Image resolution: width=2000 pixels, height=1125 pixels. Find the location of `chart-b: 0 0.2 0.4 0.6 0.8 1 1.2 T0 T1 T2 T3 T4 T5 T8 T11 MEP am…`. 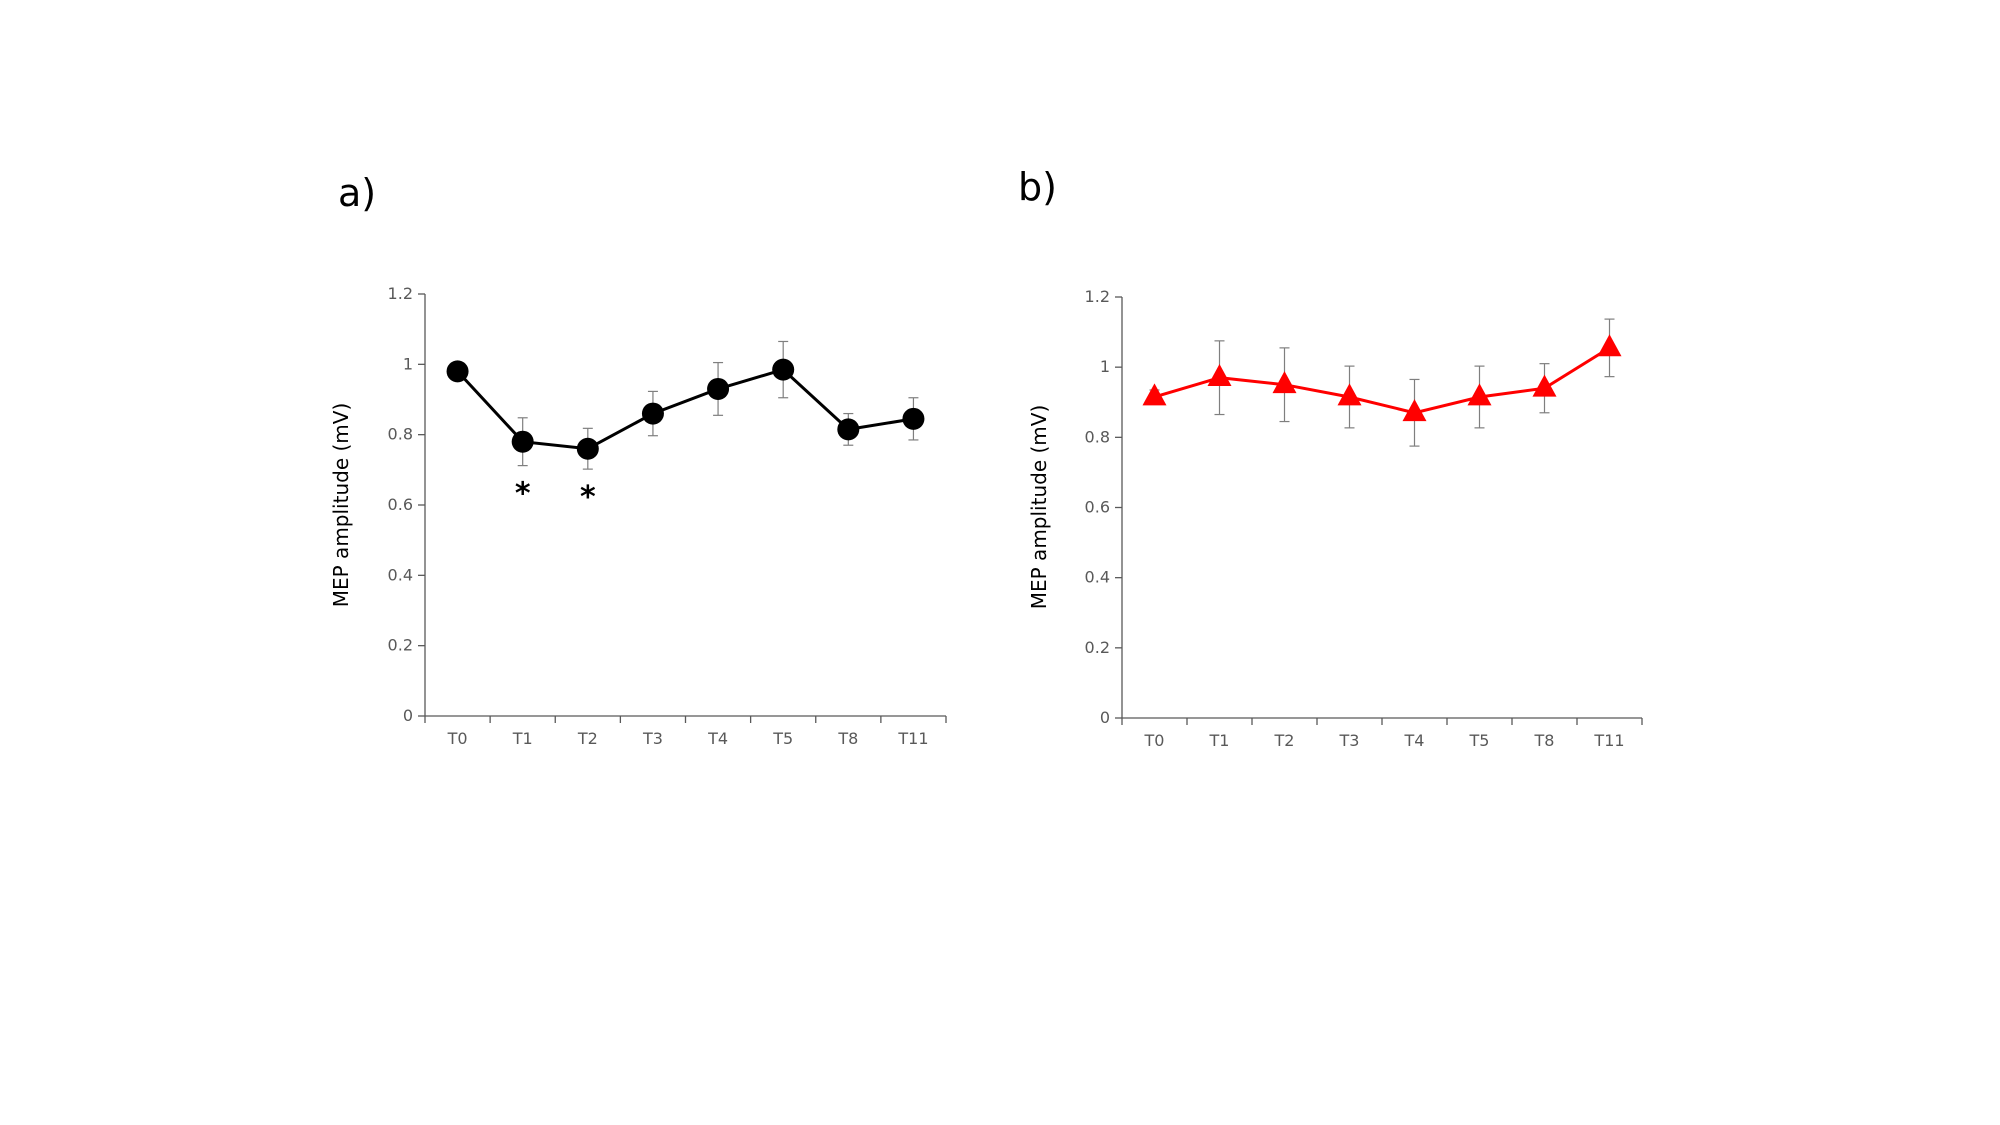

chart-b: 0 0.2 0.4 0.6 0.8 1 1.2 T0 T1 T2 T3 T4 T5 T8 T11 MEP am… is located at coordinates (1335, 518).